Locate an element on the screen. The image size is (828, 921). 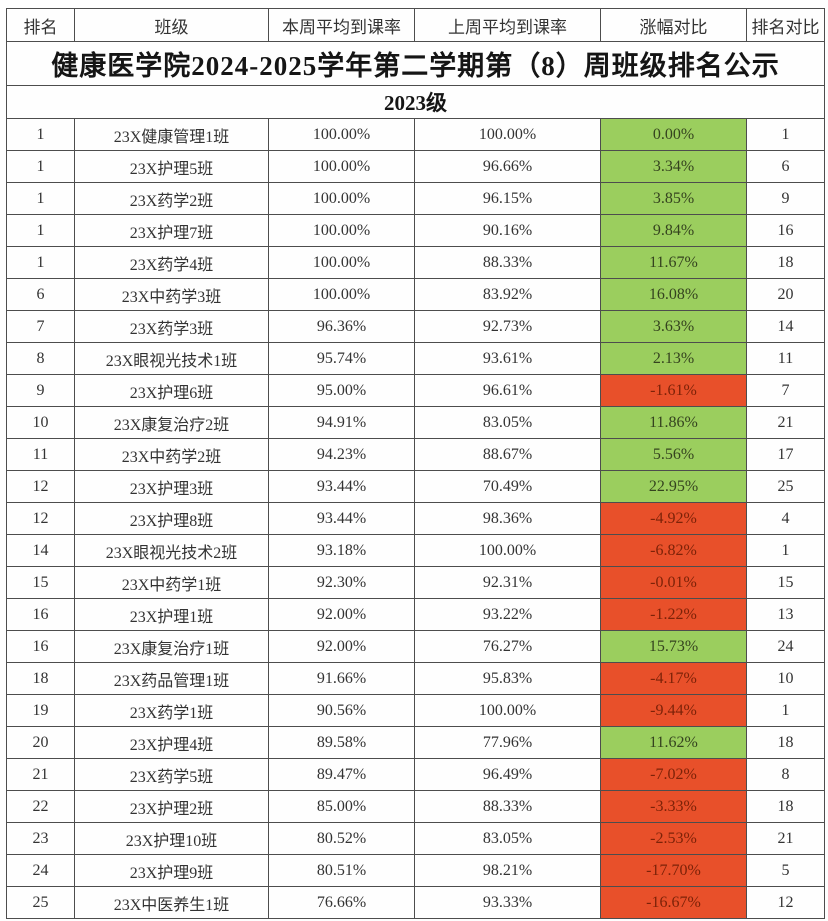
this-week-rate-cell: 95.00% is located at coordinates (341, 390).